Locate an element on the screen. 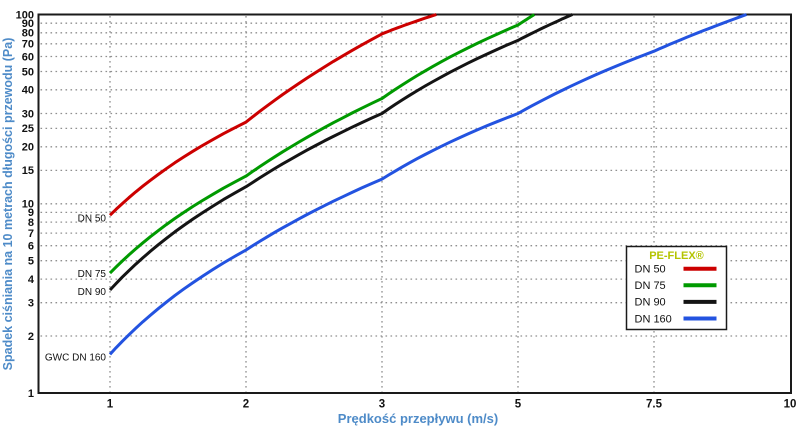  y-tick-label: 10 is located at coordinates (28, 205).